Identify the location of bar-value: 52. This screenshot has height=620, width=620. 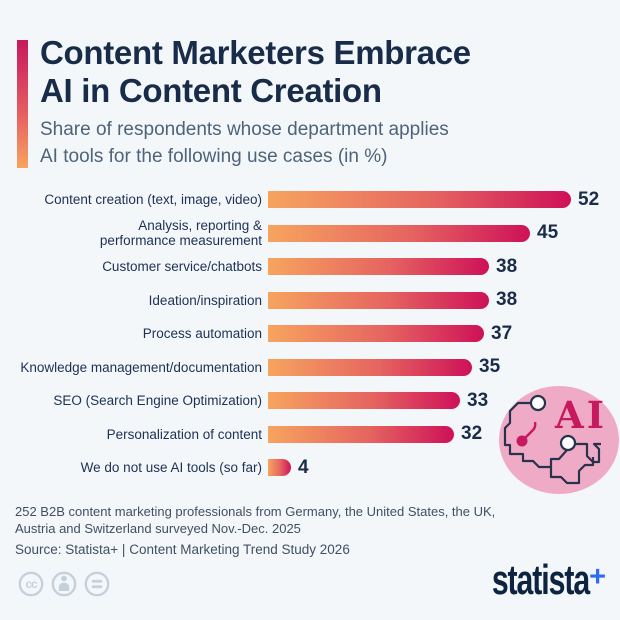
(589, 199).